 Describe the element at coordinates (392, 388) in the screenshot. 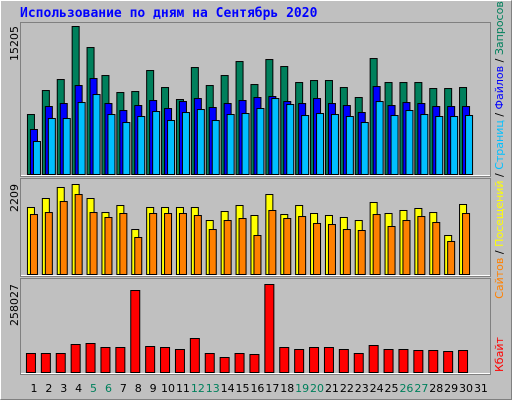

I see `x-tick-label: 25` at that location.